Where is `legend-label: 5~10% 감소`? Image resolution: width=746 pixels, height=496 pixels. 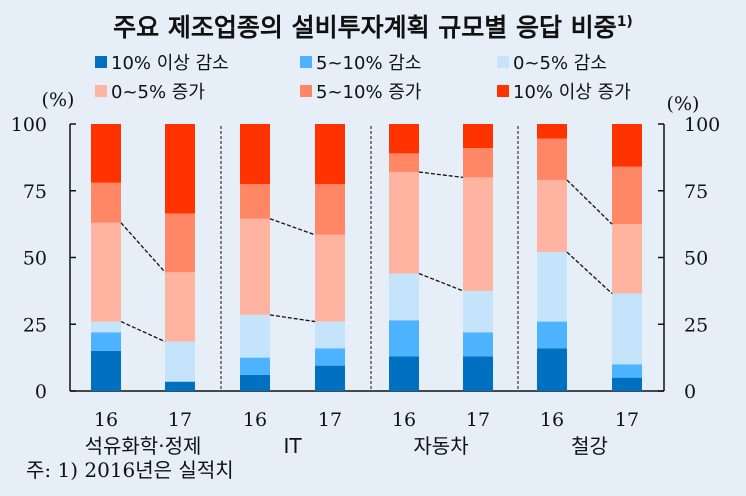 legend-label: 5~10% 감소 is located at coordinates (368, 63).